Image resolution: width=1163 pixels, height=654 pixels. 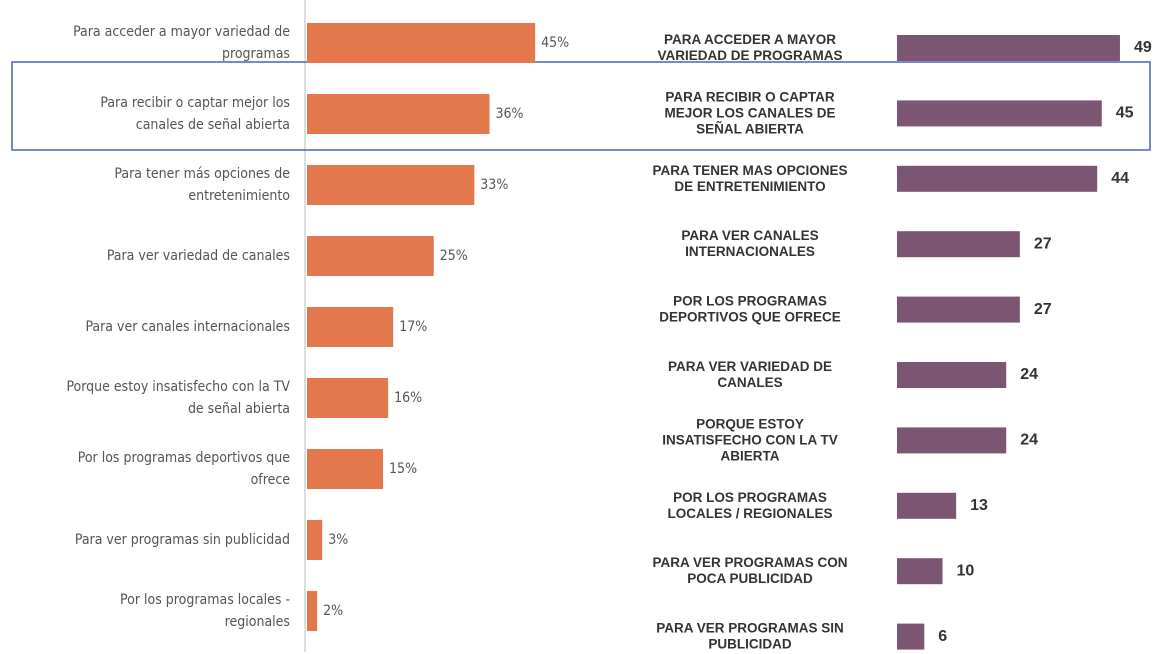 What do you see at coordinates (182, 540) in the screenshot?
I see `category-label: Para ver programas sin publicidad` at bounding box center [182, 540].